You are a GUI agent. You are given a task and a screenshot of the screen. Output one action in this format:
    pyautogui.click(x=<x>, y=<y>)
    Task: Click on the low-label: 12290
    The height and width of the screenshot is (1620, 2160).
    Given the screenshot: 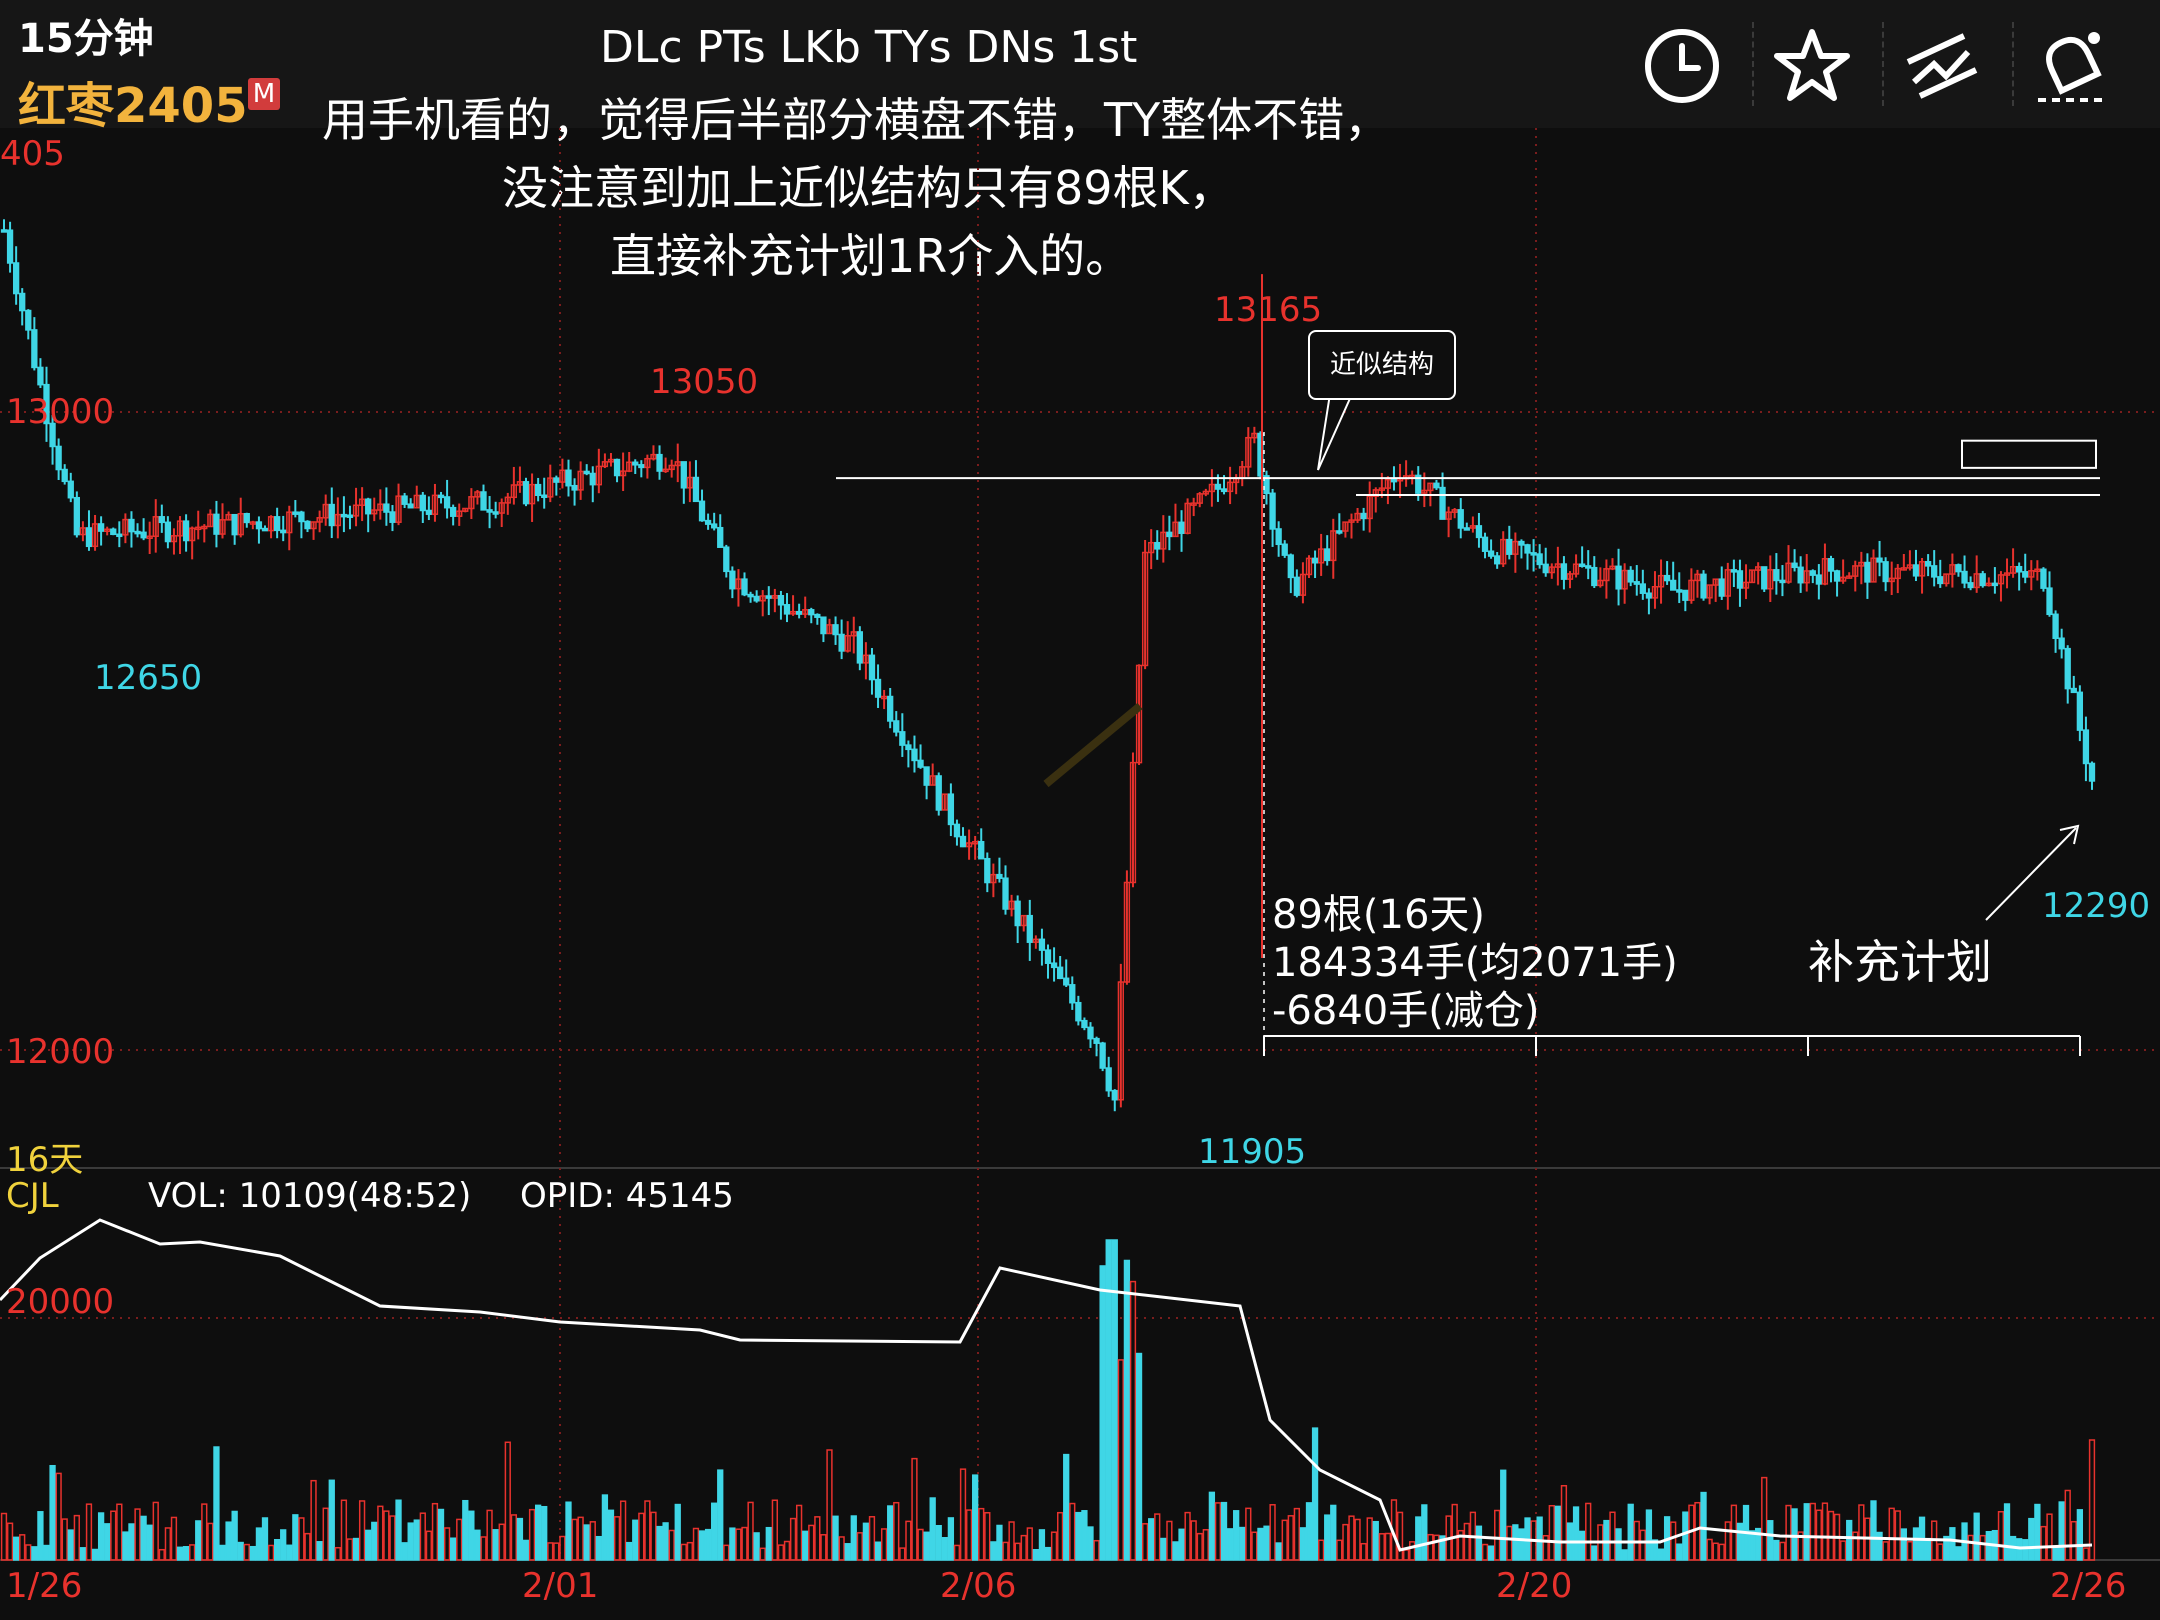 What is the action you would take?
    pyautogui.click(x=2096, y=906)
    